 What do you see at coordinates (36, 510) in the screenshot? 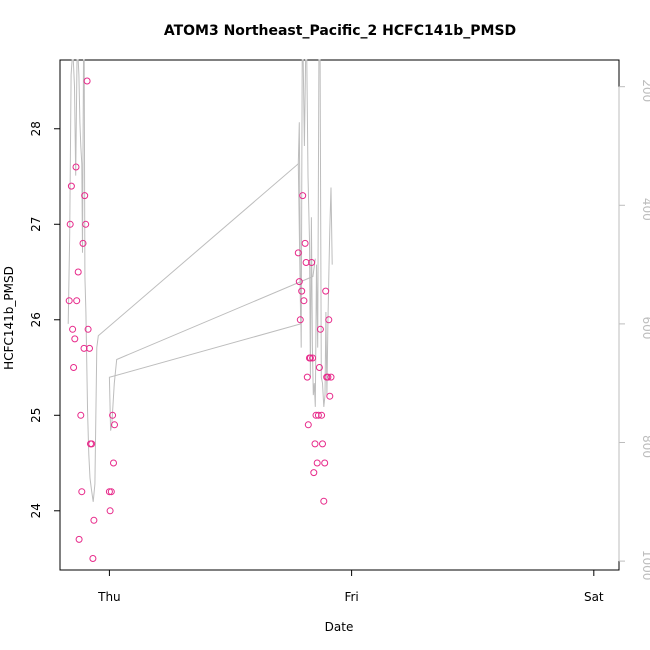
I see `y-tick-label: 24` at bounding box center [36, 510].